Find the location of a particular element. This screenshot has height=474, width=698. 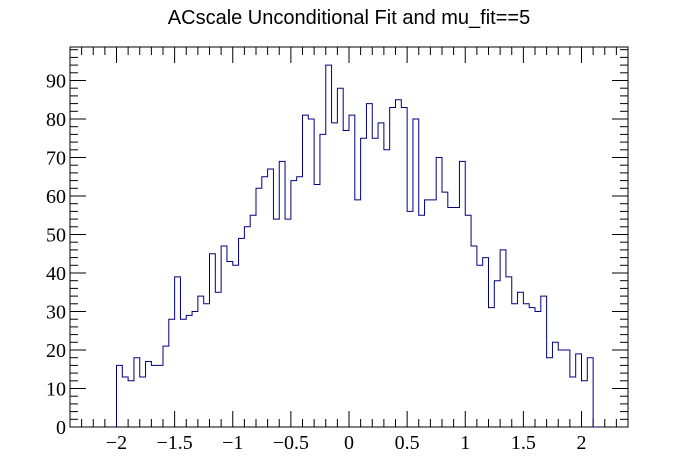

x-tick-label: −2 is located at coordinates (116, 443).